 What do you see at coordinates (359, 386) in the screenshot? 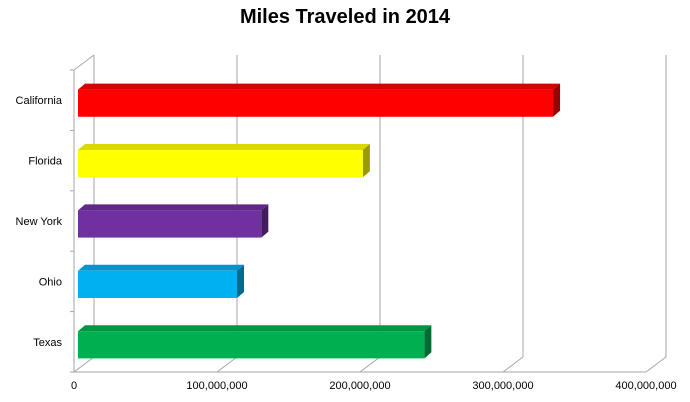
I see `x-tick-label: 200,000,000` at bounding box center [359, 386].